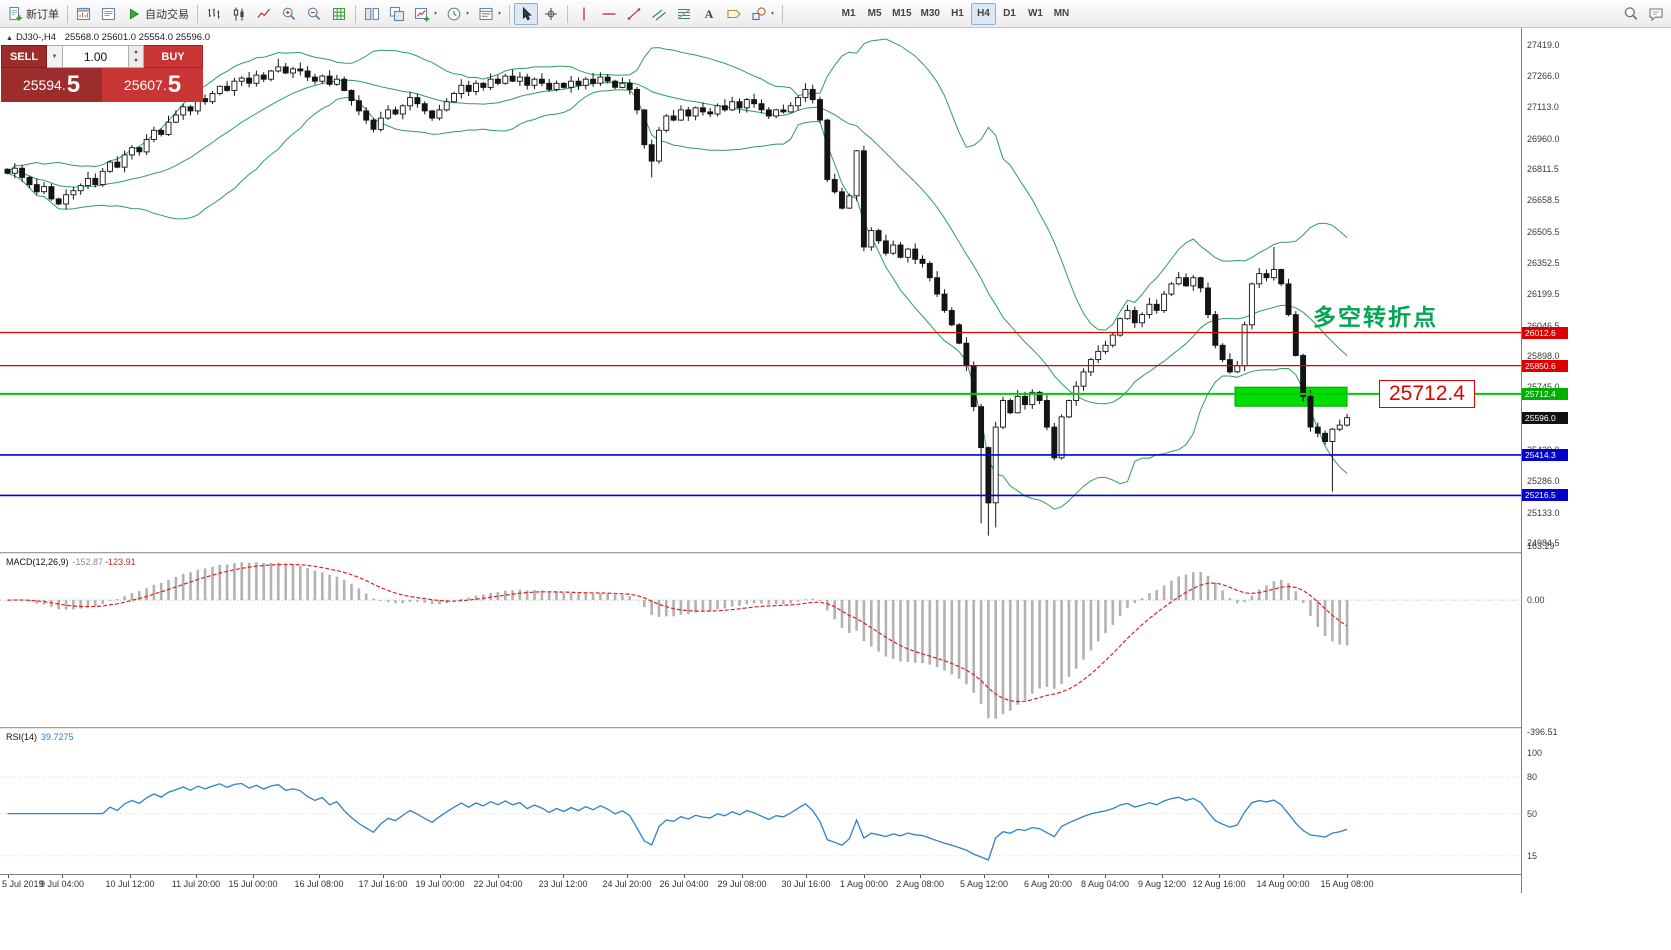 This screenshot has height=950, width=1671. I want to click on rsi-axis-label: 100, so click(1535, 753).